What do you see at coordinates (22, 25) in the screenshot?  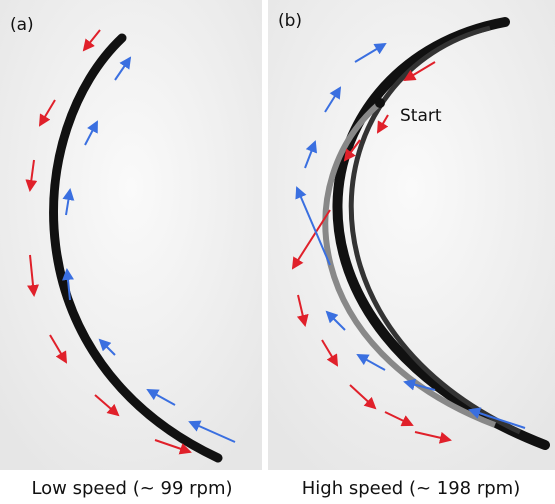 I see `panel-label: (a)` at bounding box center [22, 25].